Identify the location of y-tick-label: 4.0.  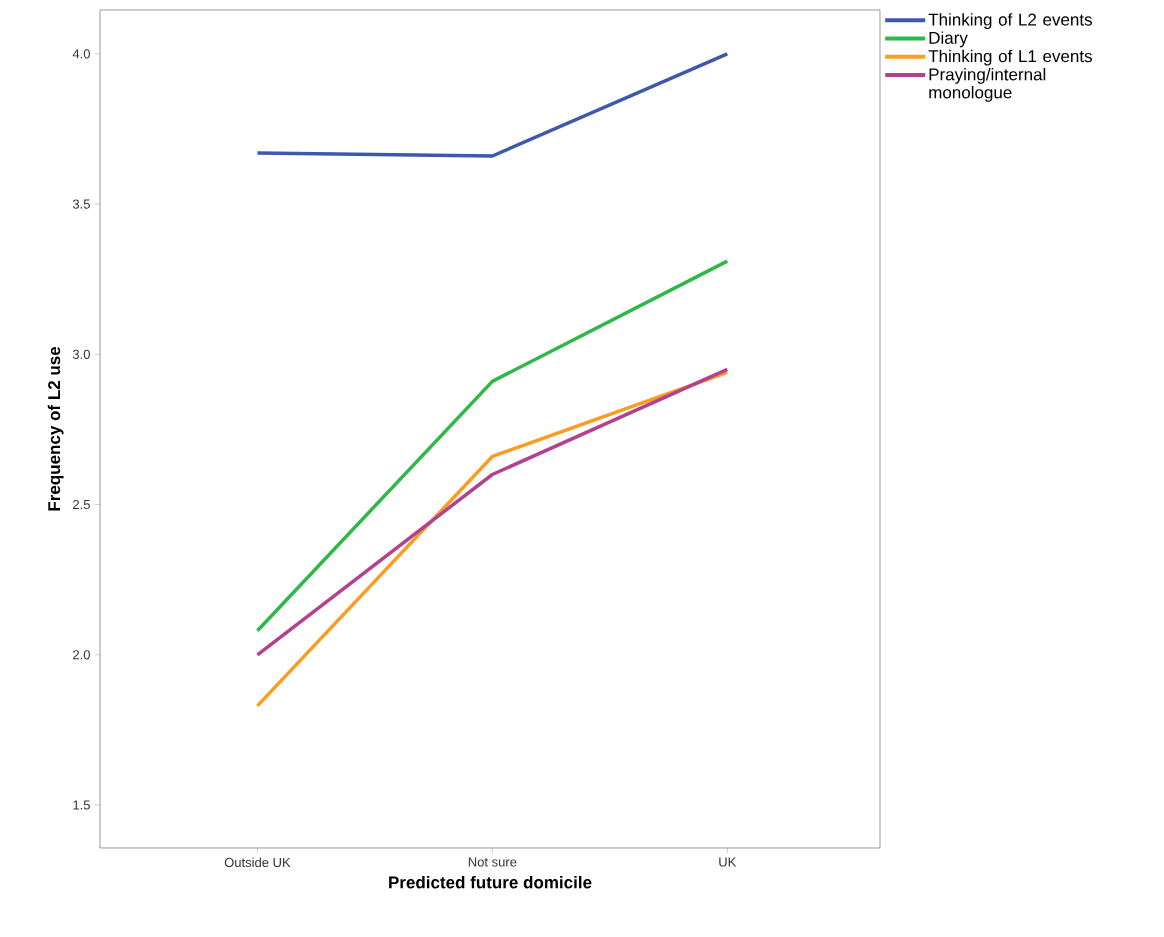
(81, 54).